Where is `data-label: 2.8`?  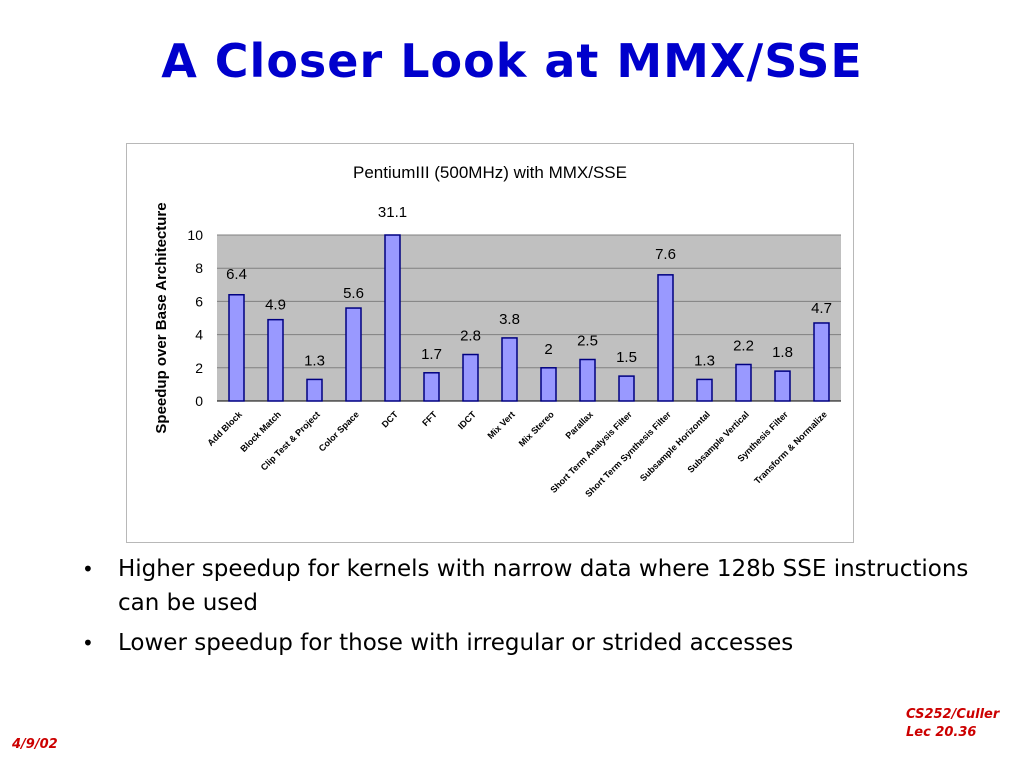
data-label: 2.8 is located at coordinates (470, 336).